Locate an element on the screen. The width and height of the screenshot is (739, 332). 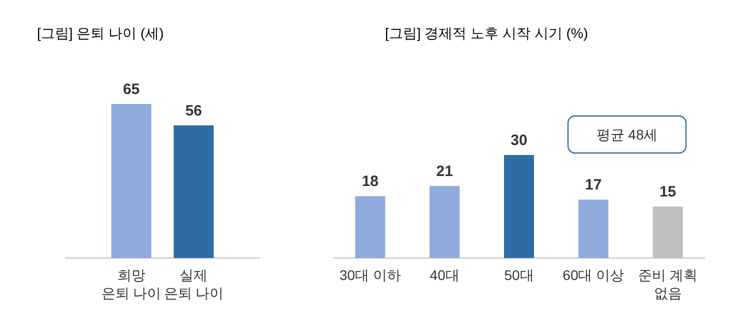
data-label: 30 is located at coordinates (519, 140).